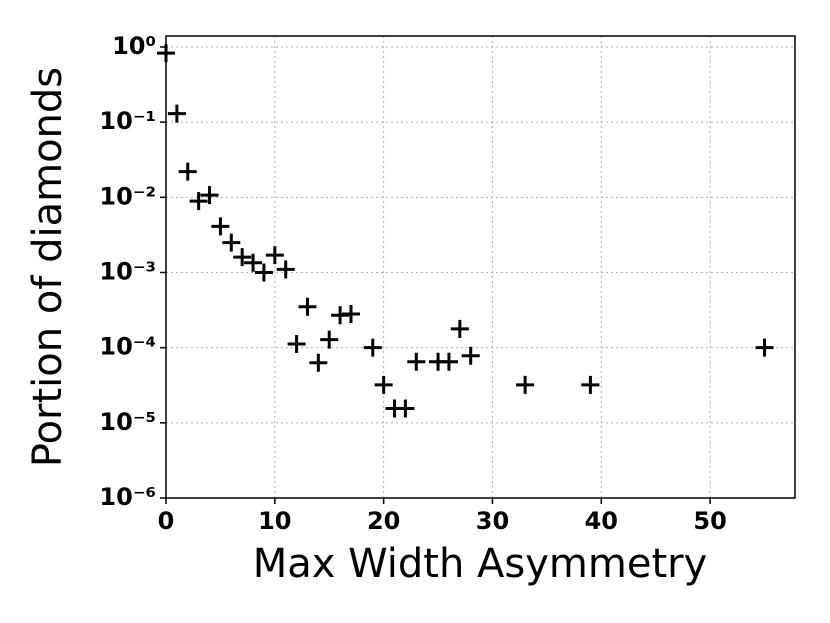  I want to click on y-tick-label: 10⁻³, so click(127, 271).